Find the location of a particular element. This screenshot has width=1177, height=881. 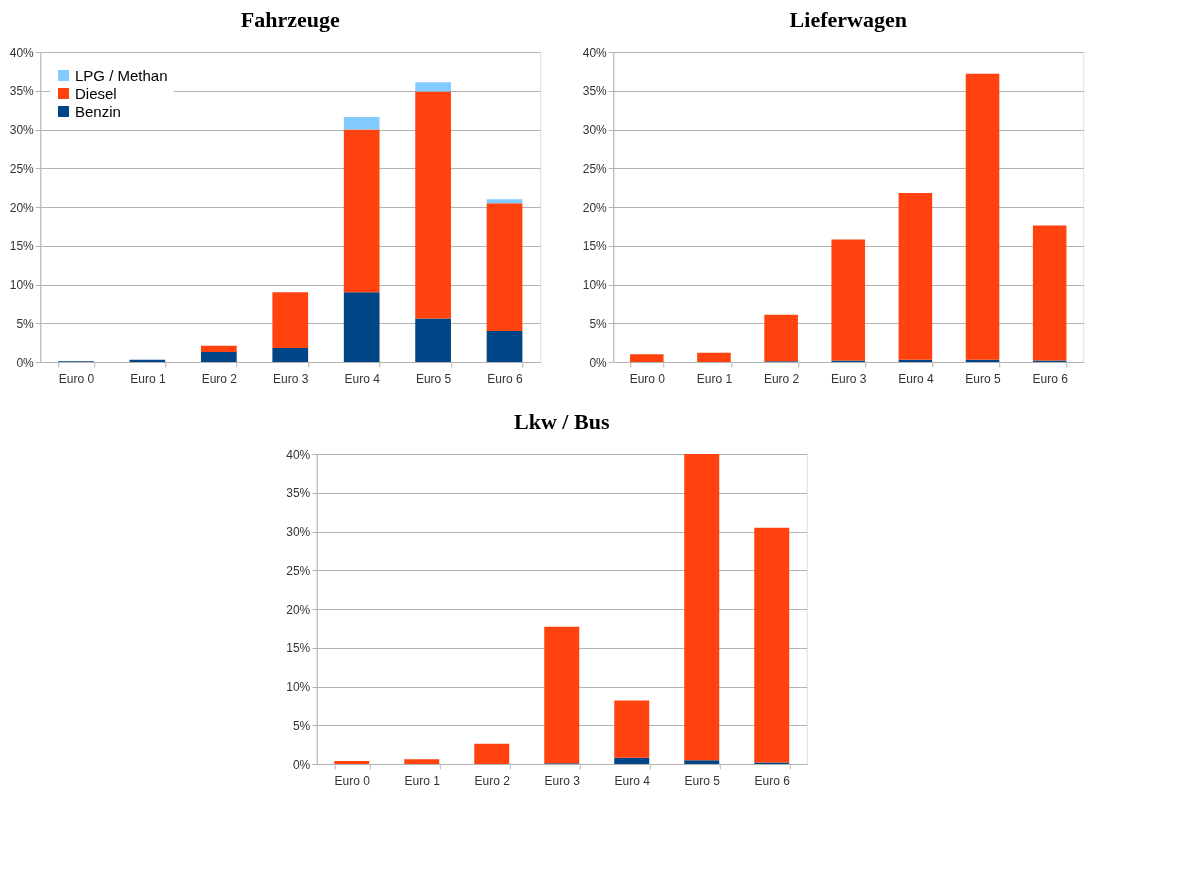

chart-title: Lkw / Bus is located at coordinates (562, 421).